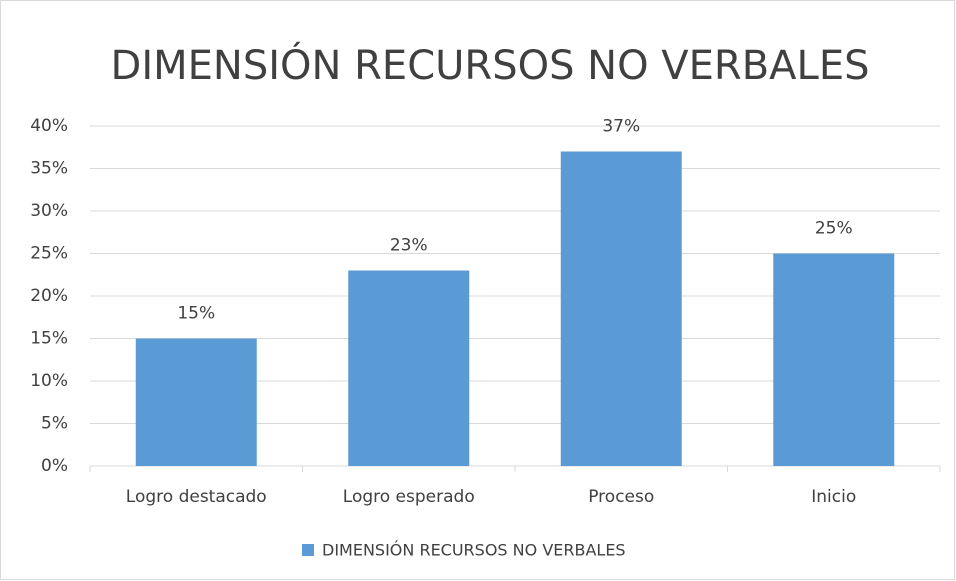 The width and height of the screenshot is (956, 581). I want to click on y-tick-label: 25%, so click(49, 254).